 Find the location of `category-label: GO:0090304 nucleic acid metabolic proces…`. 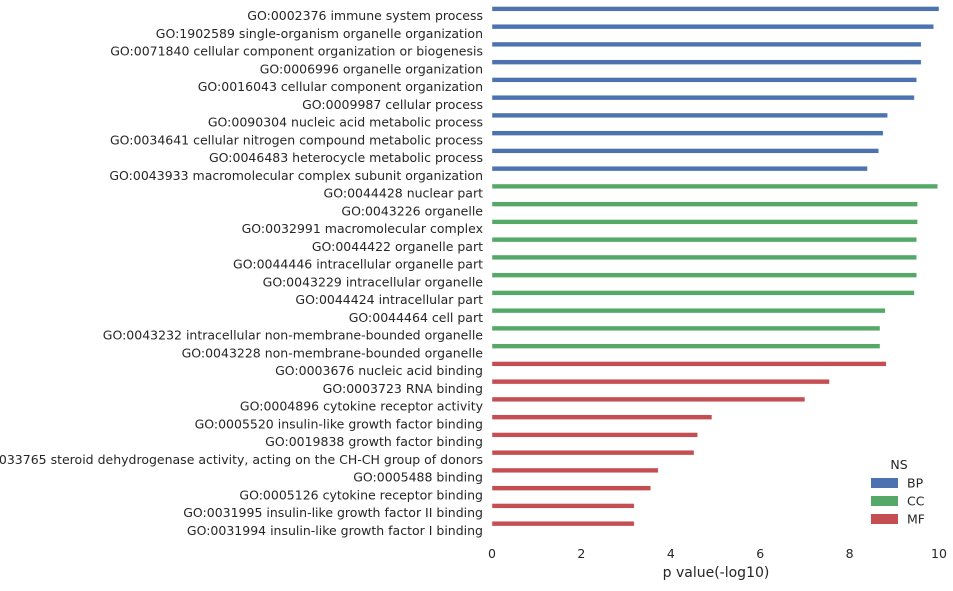

category-label: GO:0090304 nucleic acid metabolic proces… is located at coordinates (345, 122).